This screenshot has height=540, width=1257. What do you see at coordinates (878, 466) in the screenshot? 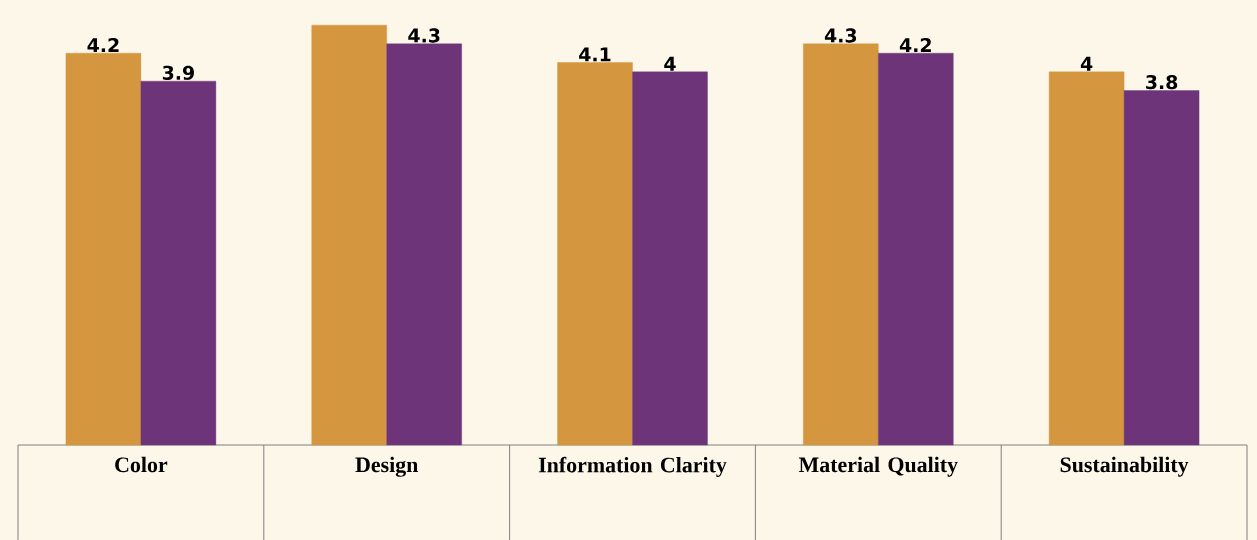
I see `x-tick-label: Material Quality` at bounding box center [878, 466].